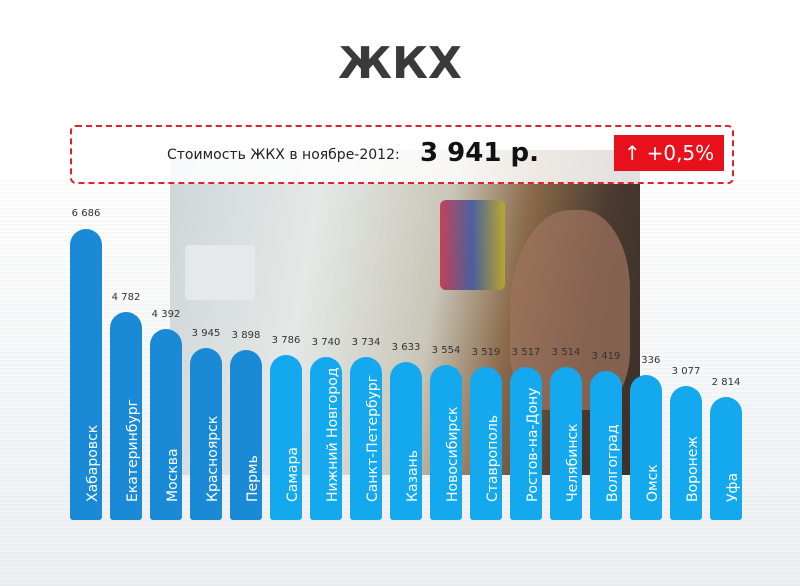  I want to click on cost-label: Стоимость ЖКХ в ноябре-2012:, so click(283, 155).